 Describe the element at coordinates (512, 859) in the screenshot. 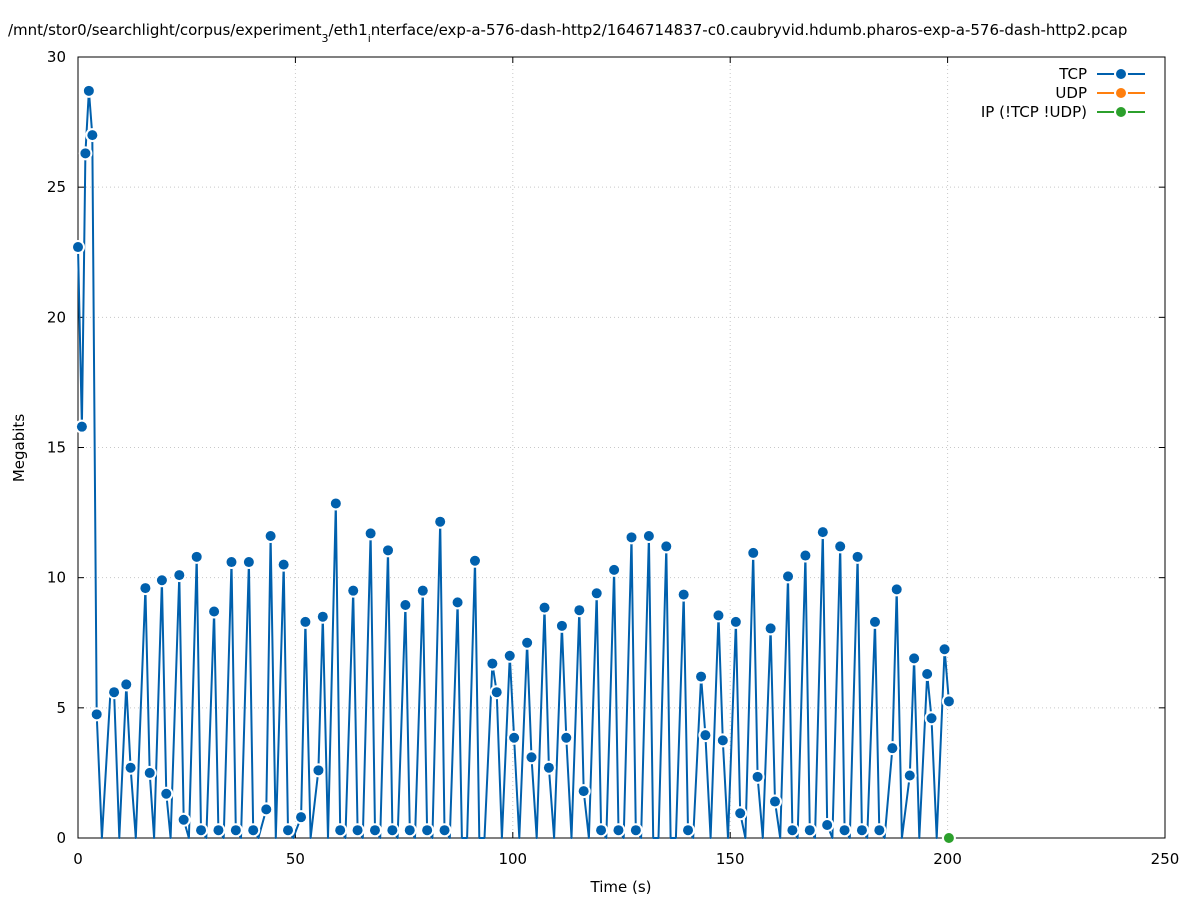

I see `x-tick-label: 100` at that location.